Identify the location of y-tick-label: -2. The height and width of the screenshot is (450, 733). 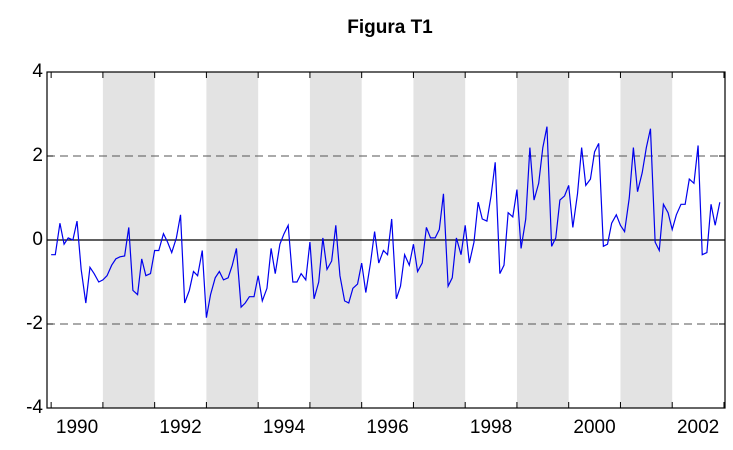
(34, 323).